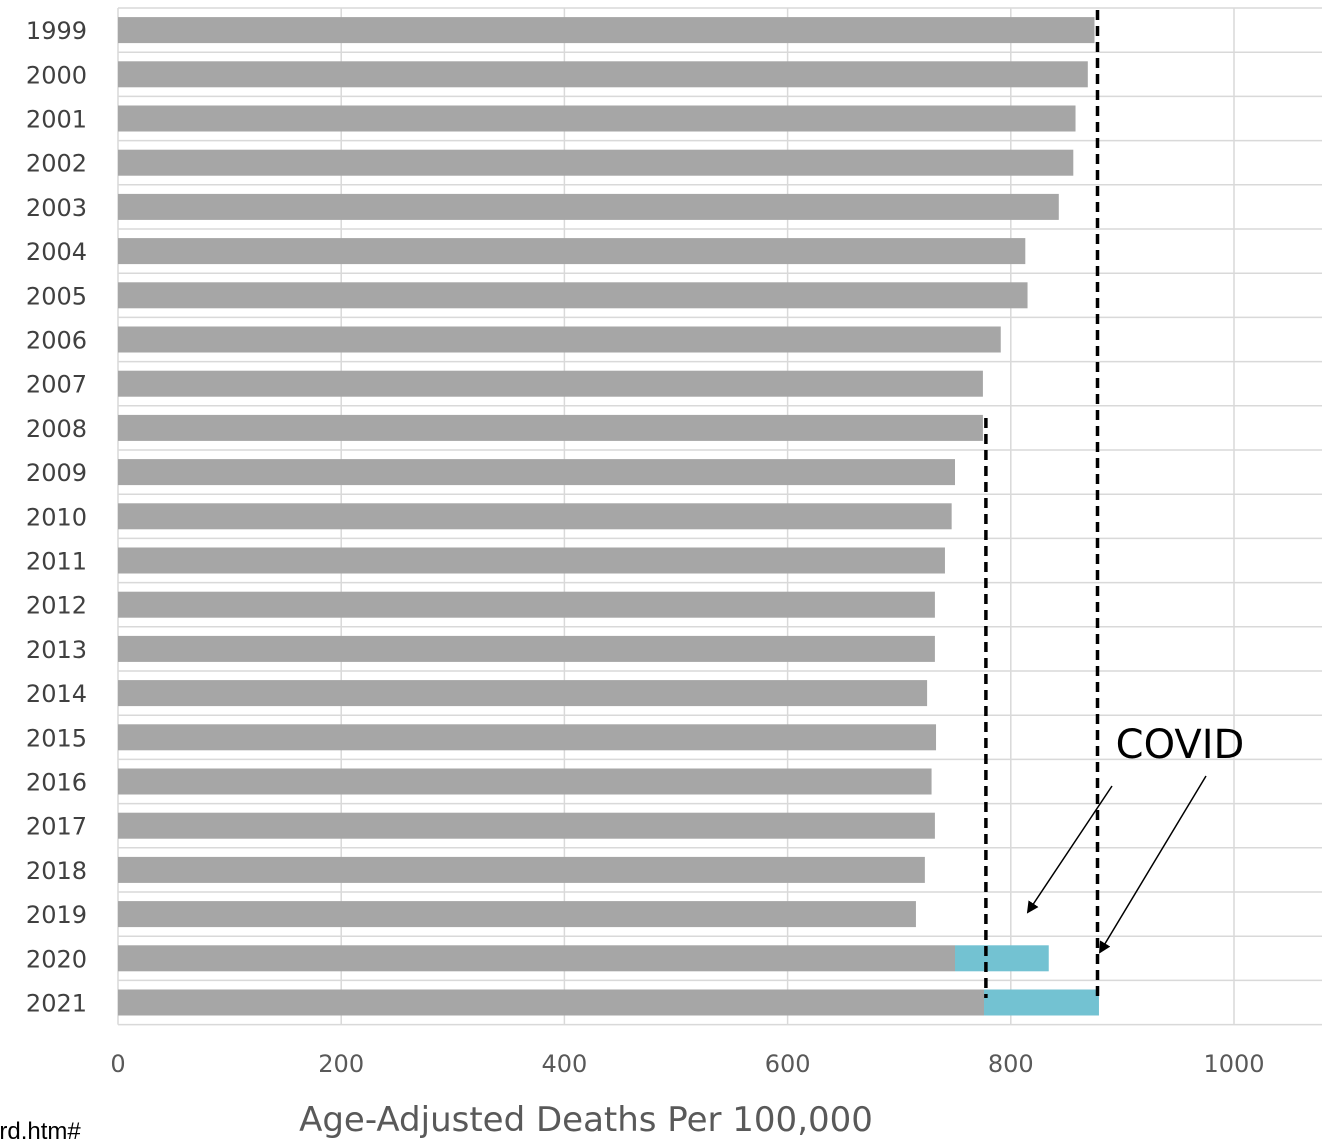 The height and width of the screenshot is (1146, 1322). What do you see at coordinates (573, 295) in the screenshot?
I see `bar-baseline-2005` at bounding box center [573, 295].